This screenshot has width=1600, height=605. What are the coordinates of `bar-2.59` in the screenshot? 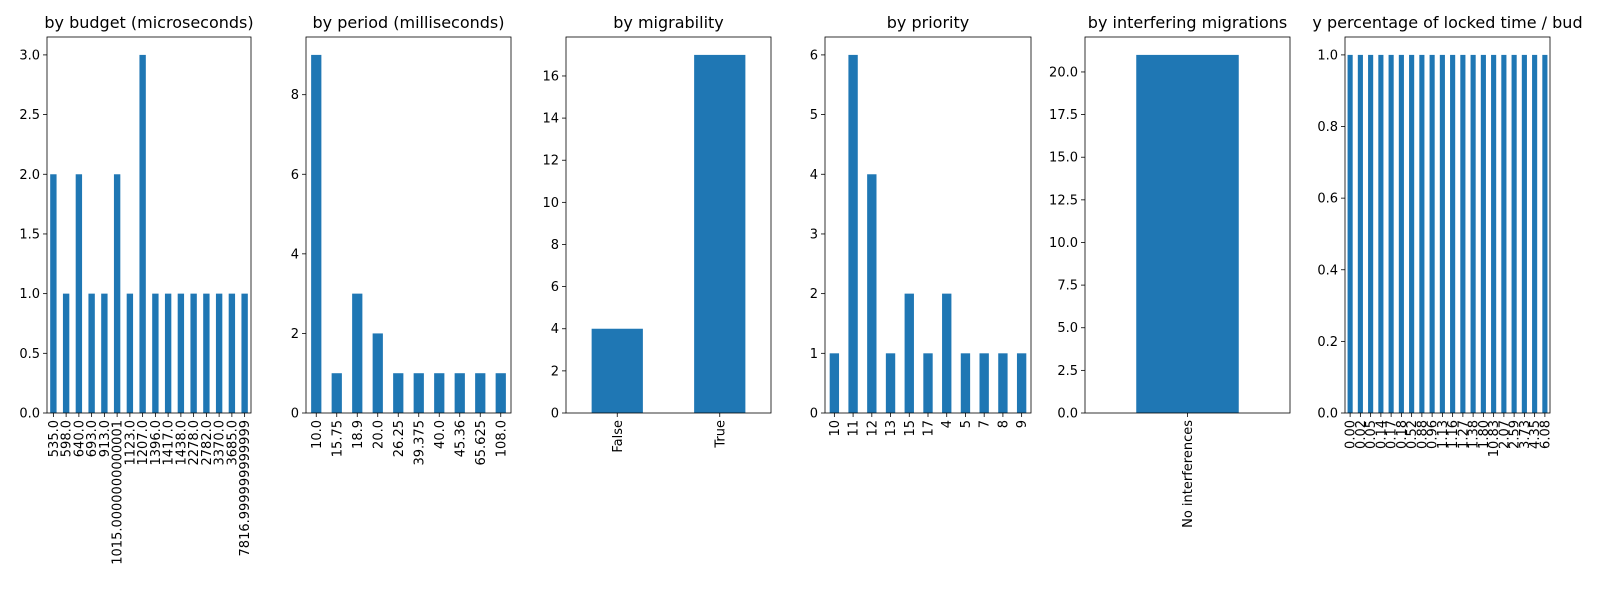 It's located at (1514, 234).